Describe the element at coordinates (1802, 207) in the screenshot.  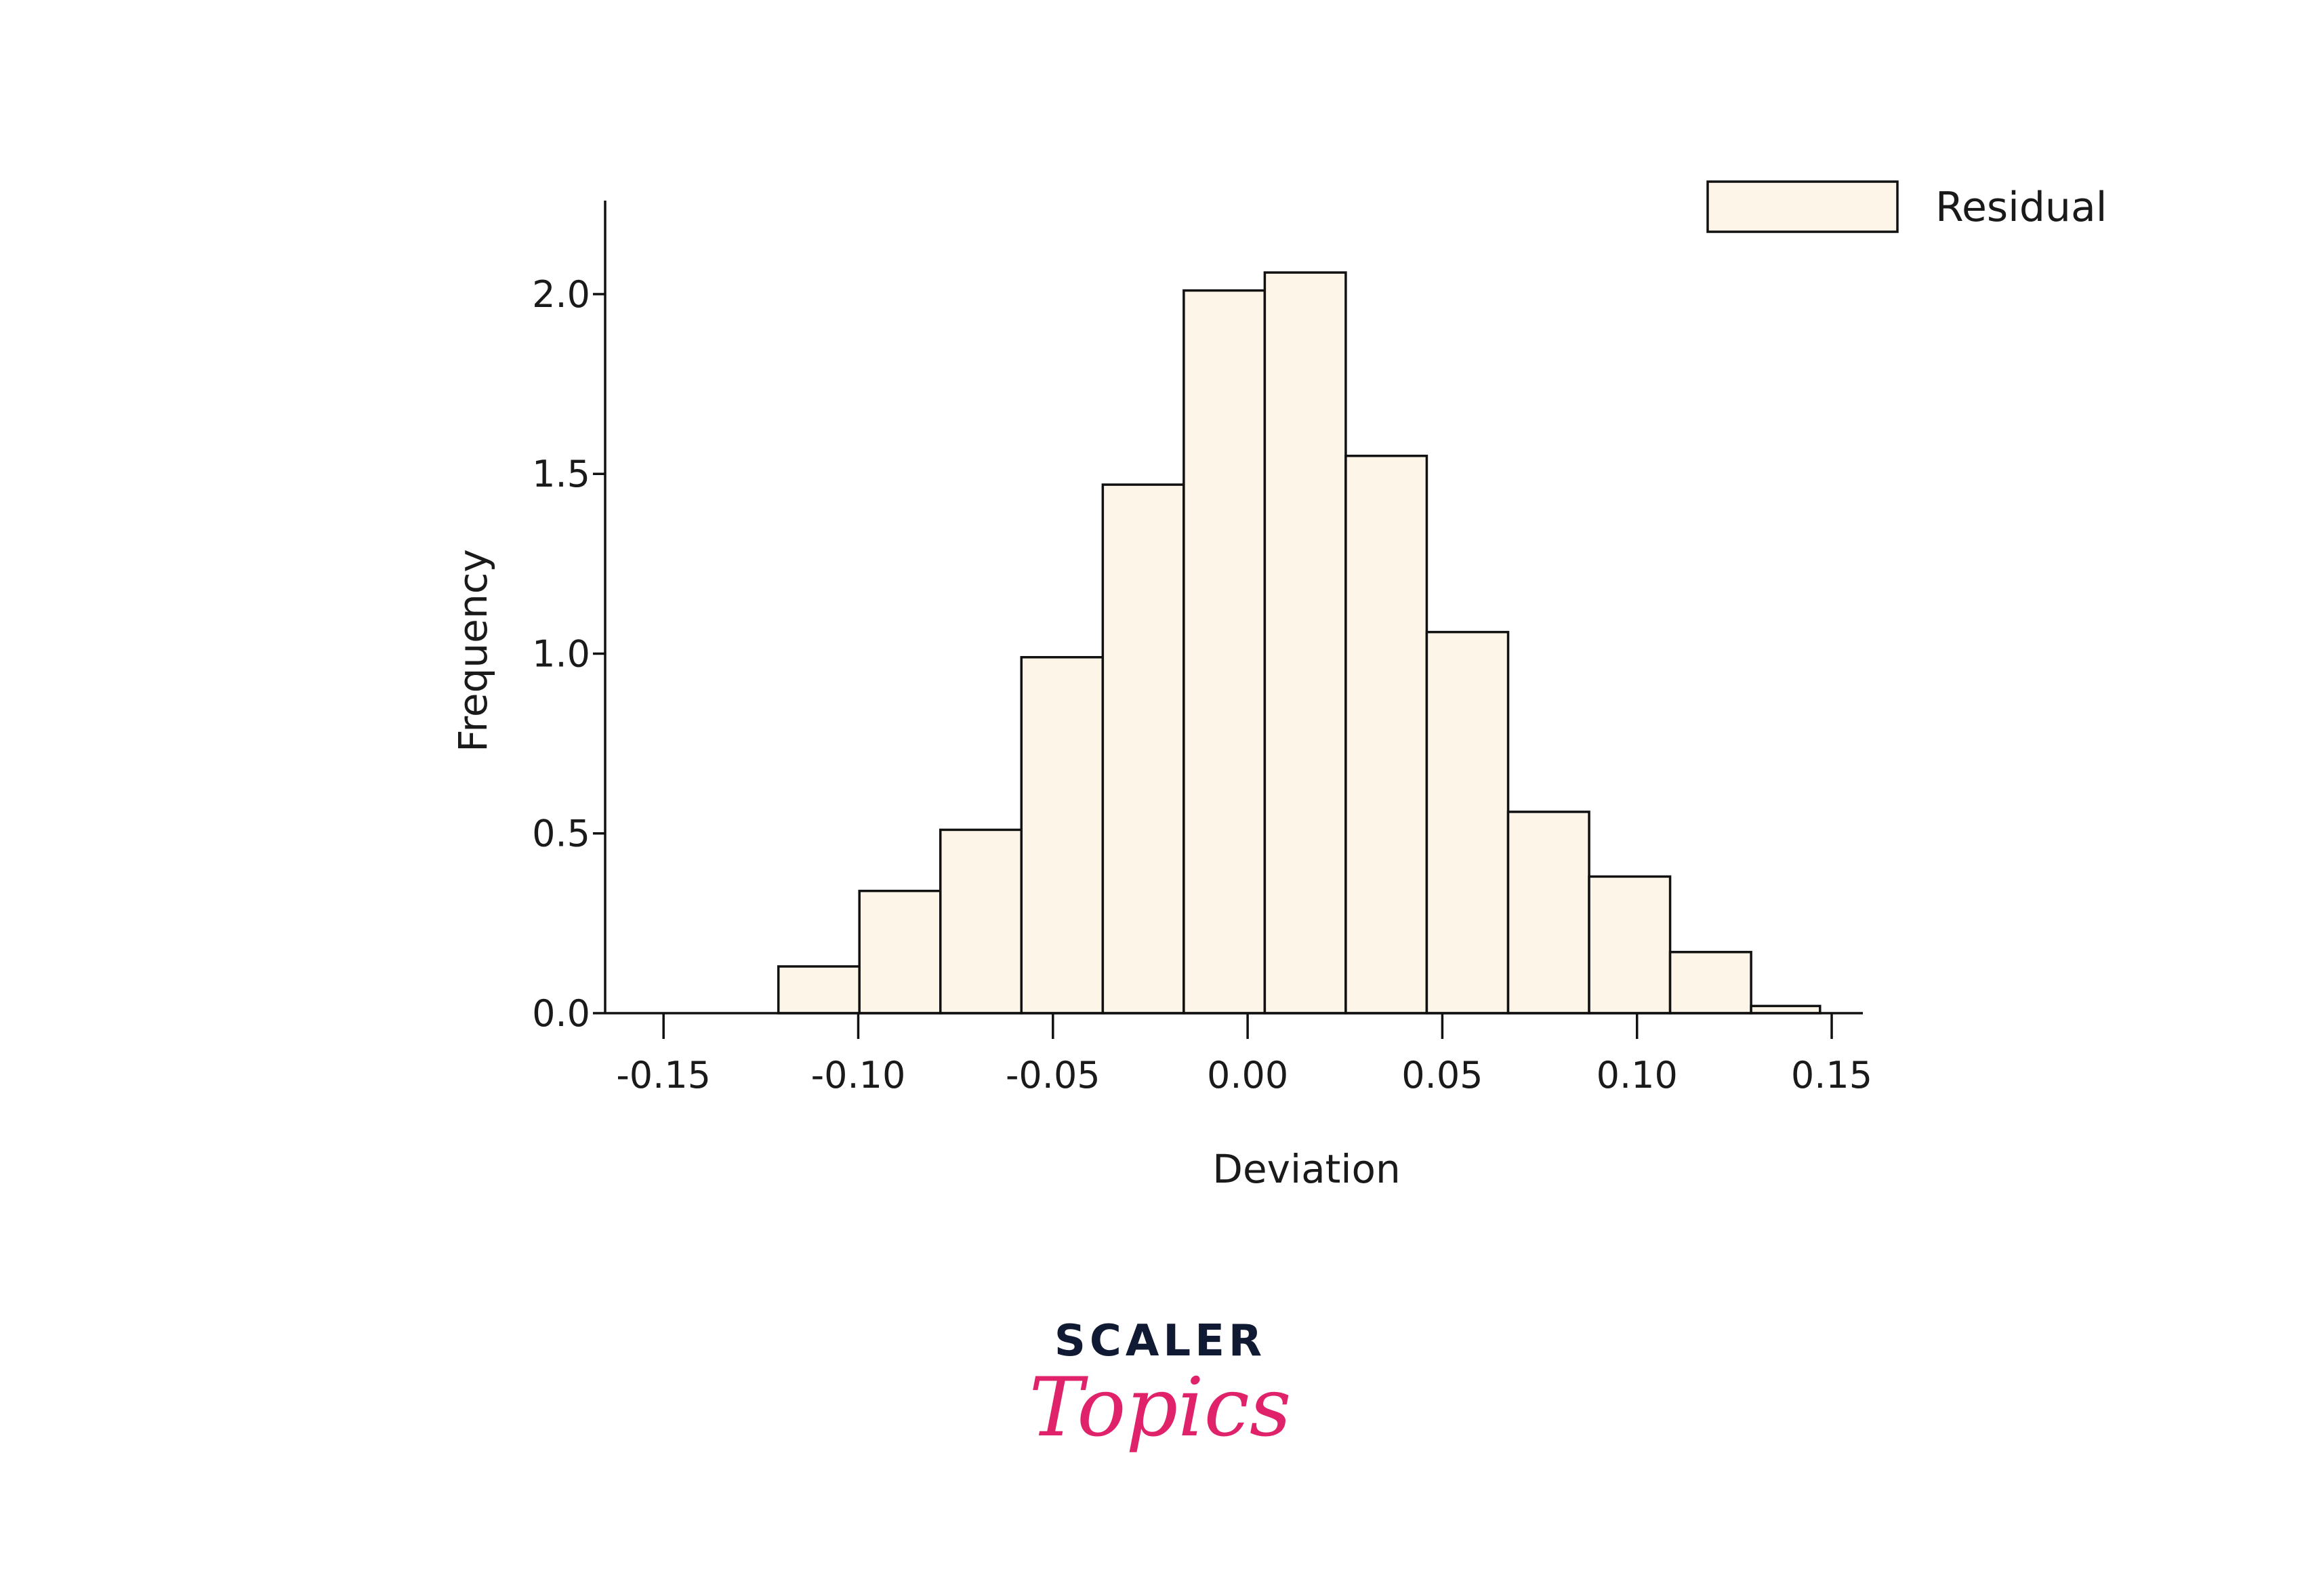
I see `legend-swatch-residual` at that location.